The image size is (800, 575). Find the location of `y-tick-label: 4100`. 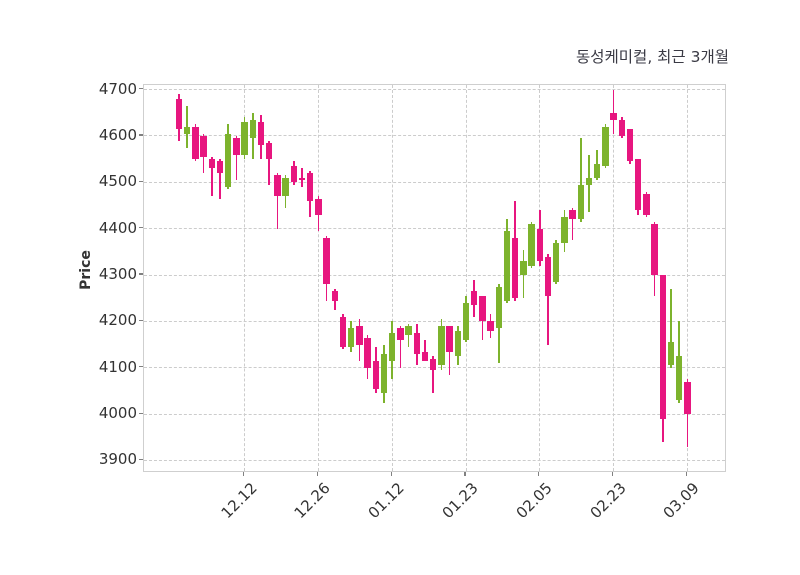

y-tick-label: 4100 is located at coordinates (117, 366).